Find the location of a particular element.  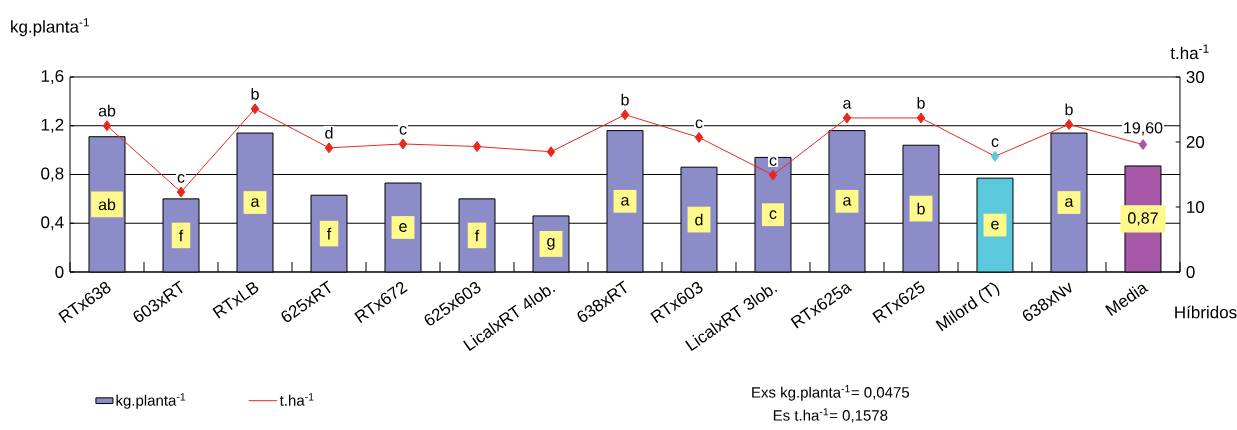

x-axis-title: Híbridos is located at coordinates (1206, 312).